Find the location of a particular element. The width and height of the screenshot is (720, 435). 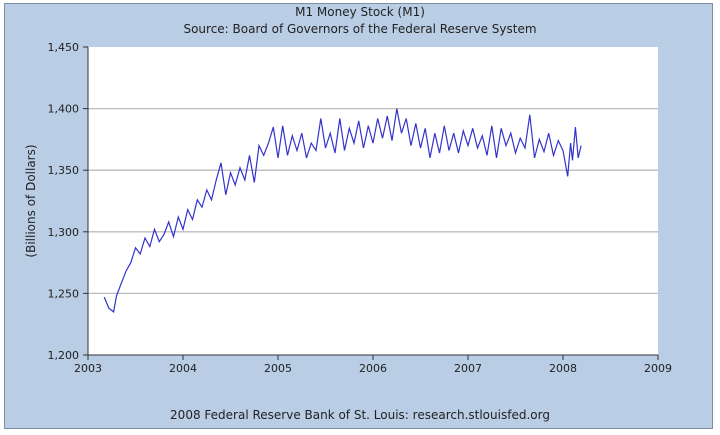

chart-title: M1 Money Stock (M1) is located at coordinates (360, 12).